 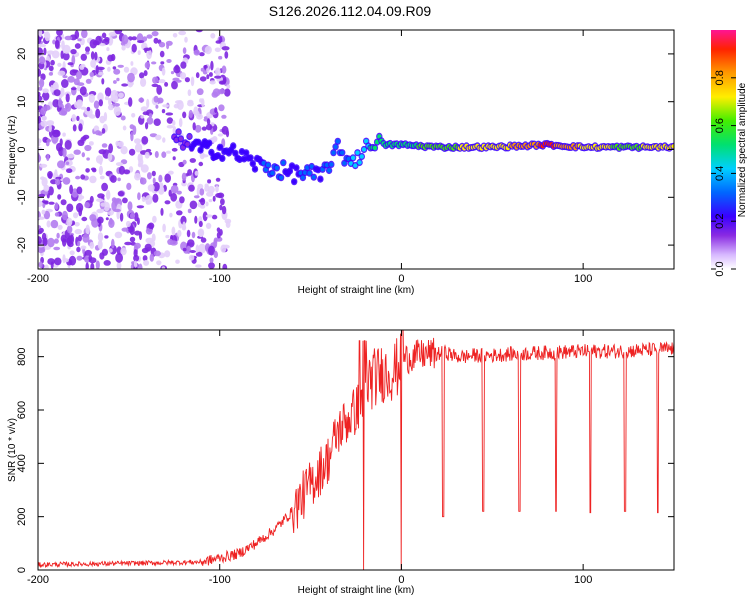 What do you see at coordinates (22, 516) in the screenshot?
I see `snr-ytick-label: 200` at bounding box center [22, 516].